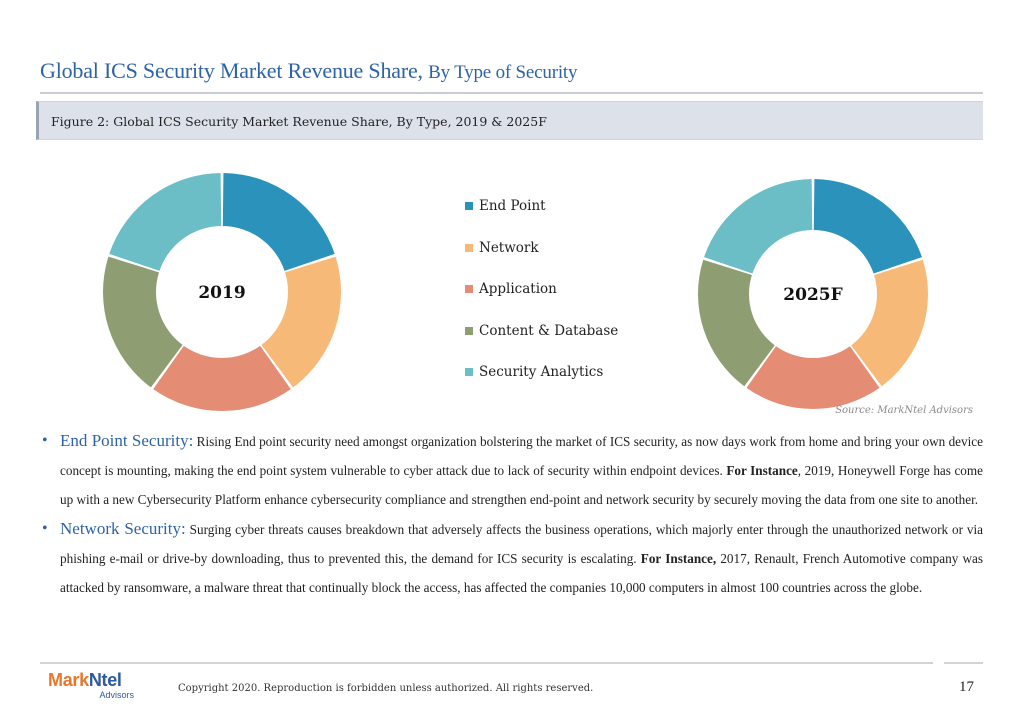 This screenshot has width=1023, height=708. I want to click on bullet-lead: Network Security:, so click(123, 528).